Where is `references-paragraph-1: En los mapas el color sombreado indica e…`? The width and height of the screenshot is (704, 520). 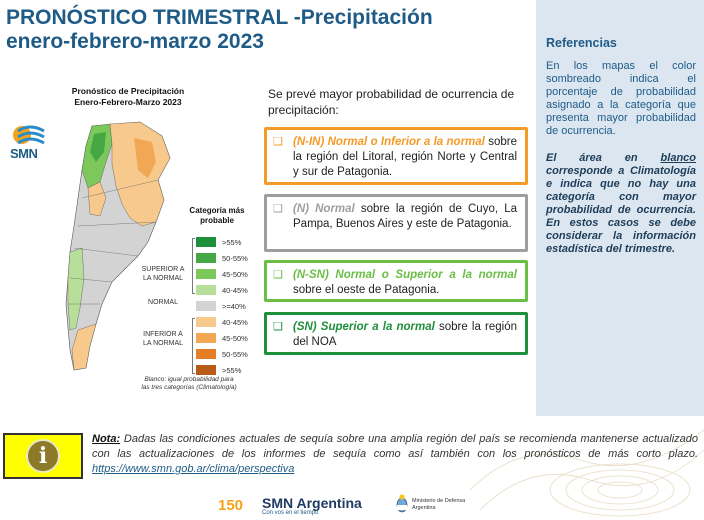 references-paragraph-1: En los mapas el color sombreado indica e… is located at coordinates (621, 98).